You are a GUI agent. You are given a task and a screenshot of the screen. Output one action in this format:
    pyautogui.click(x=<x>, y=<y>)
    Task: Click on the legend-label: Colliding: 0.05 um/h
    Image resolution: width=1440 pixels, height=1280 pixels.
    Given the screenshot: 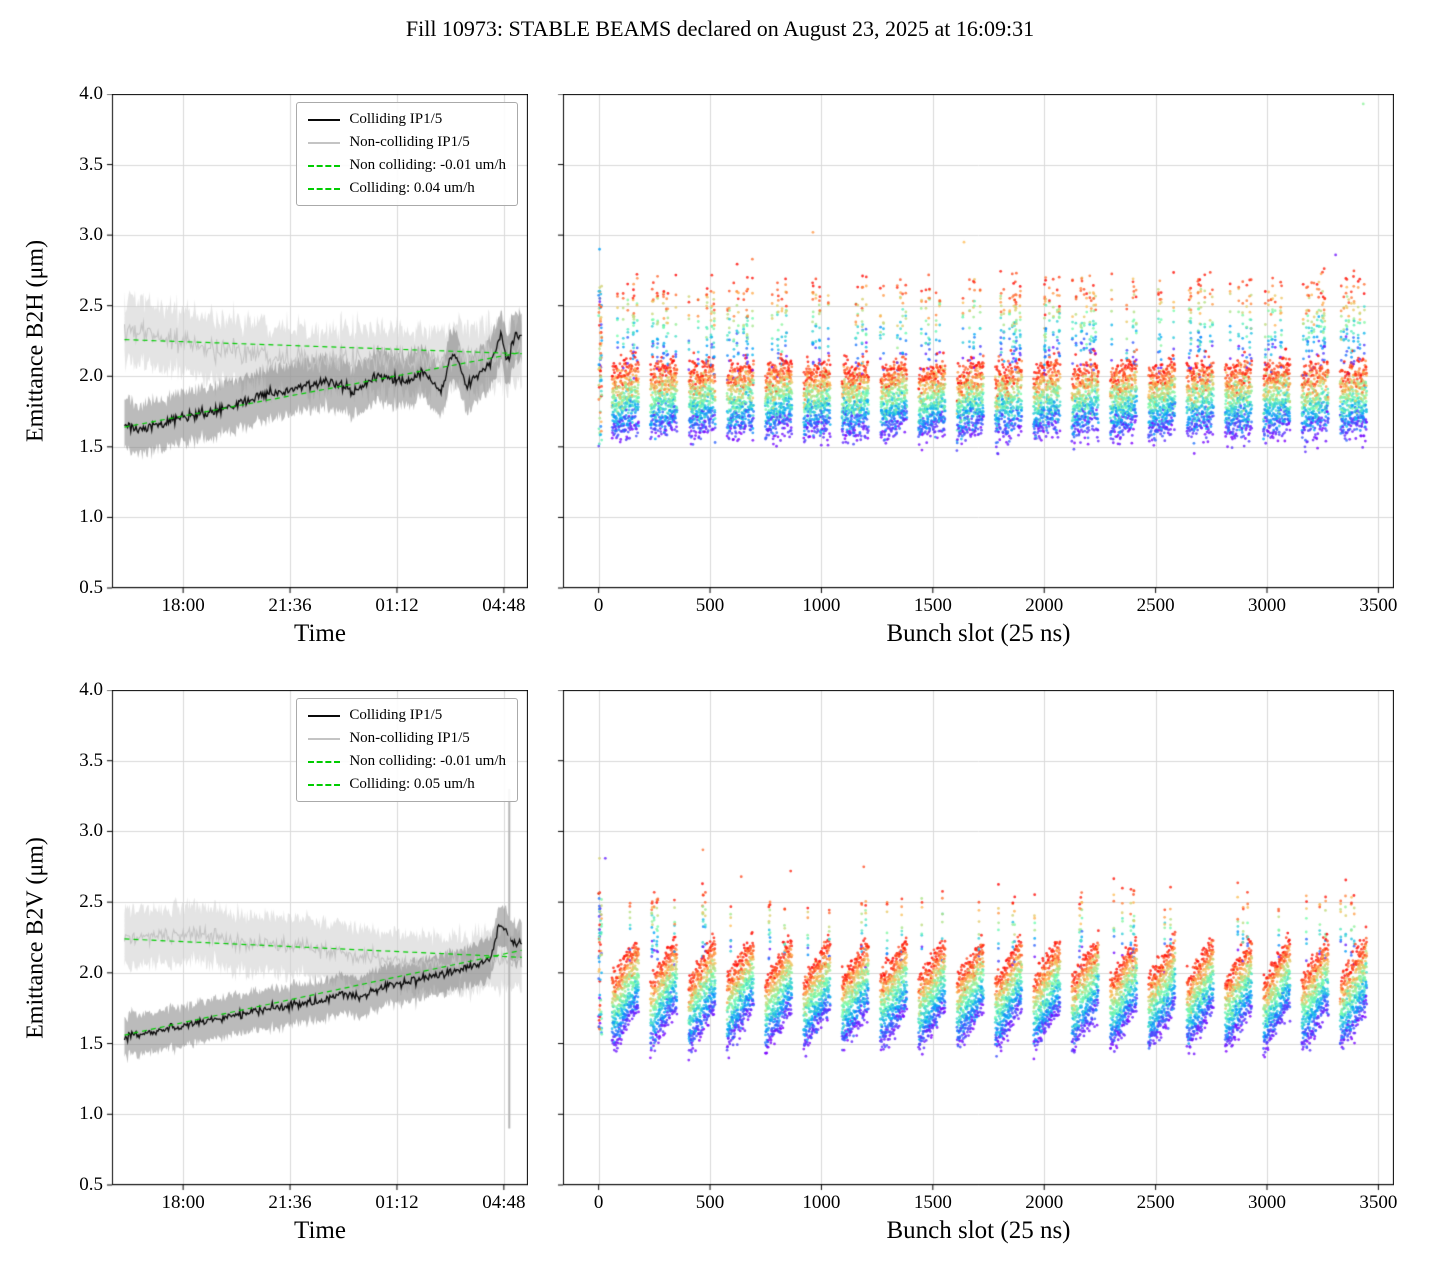 What is the action you would take?
    pyautogui.click(x=412, y=784)
    